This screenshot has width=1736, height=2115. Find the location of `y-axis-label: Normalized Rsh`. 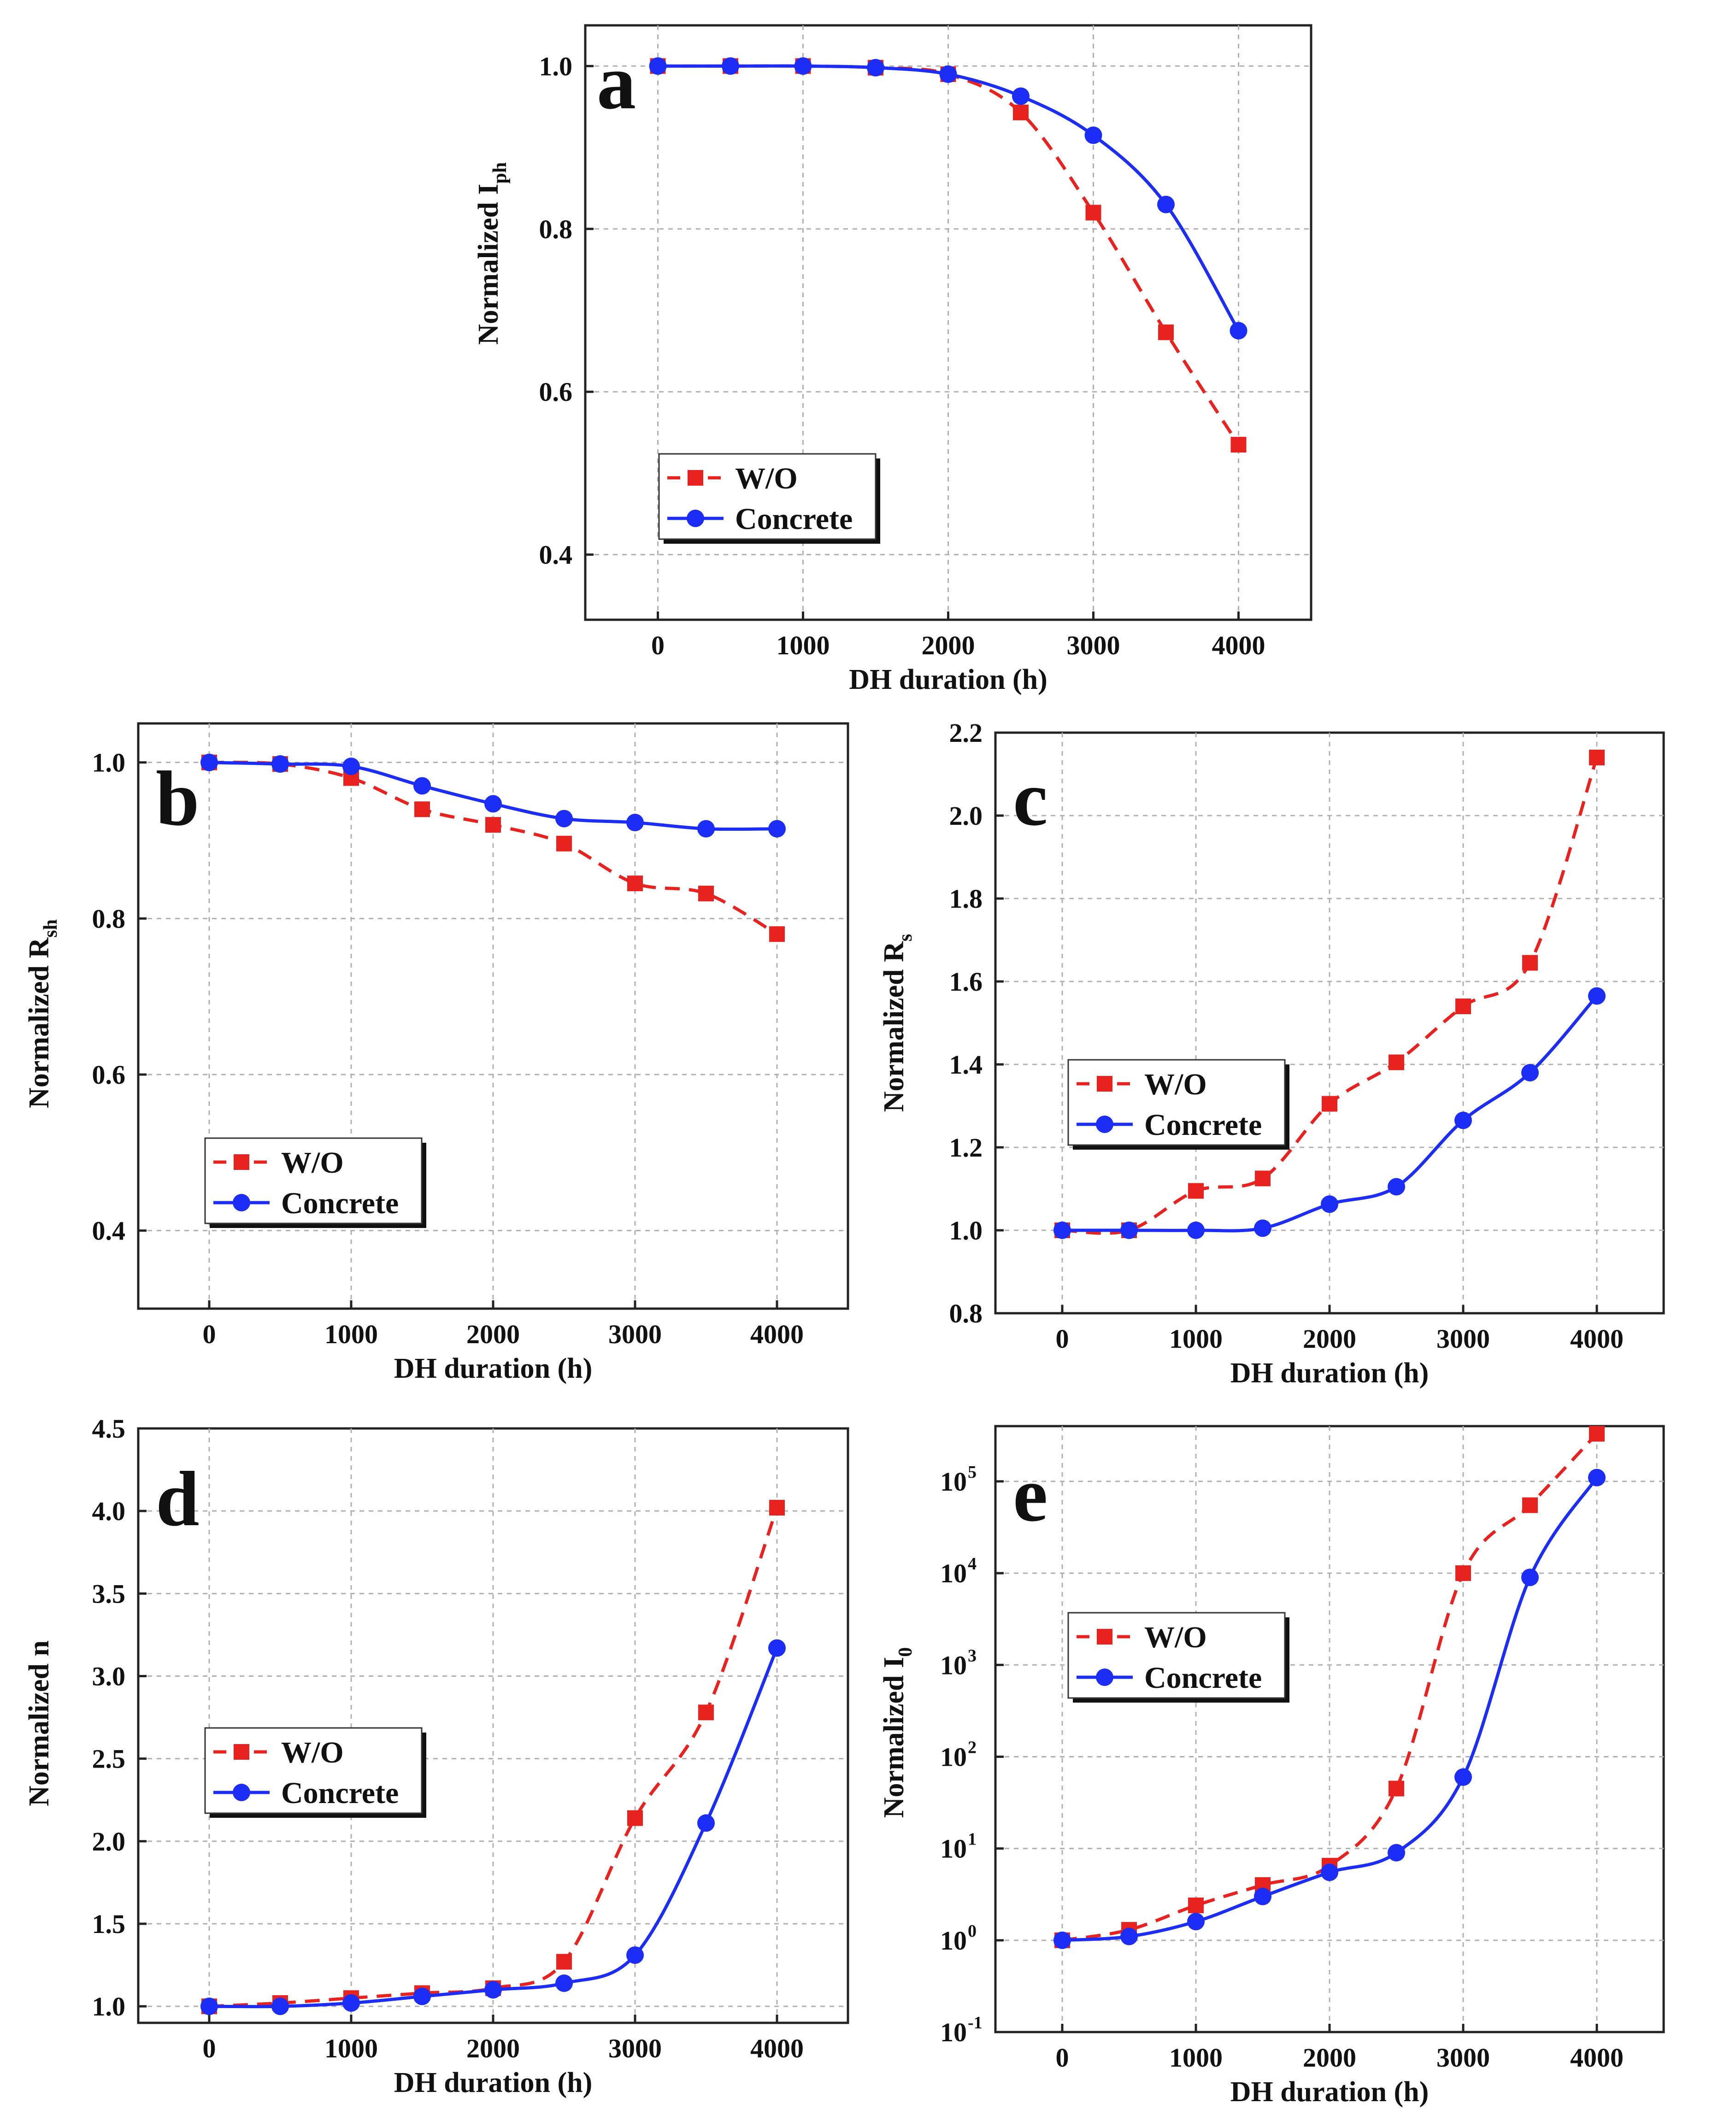

y-axis-label: Normalized Rsh is located at coordinates (42, 1013).